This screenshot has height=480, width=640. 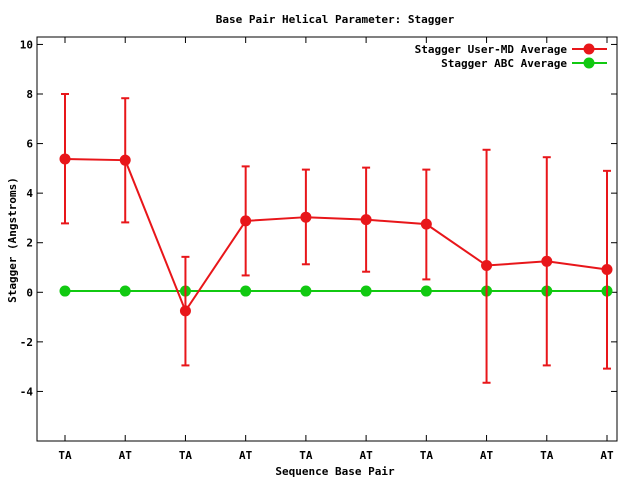 What do you see at coordinates (335, 471) in the screenshot?
I see `x-axis-label: Sequence Base Pair` at bounding box center [335, 471].